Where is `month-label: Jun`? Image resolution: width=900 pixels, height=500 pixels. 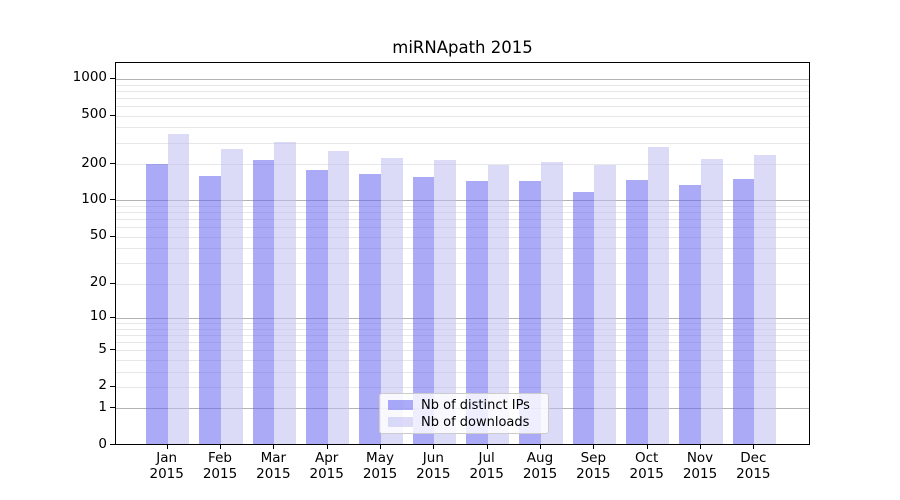 month-label: Jun is located at coordinates (433, 458).